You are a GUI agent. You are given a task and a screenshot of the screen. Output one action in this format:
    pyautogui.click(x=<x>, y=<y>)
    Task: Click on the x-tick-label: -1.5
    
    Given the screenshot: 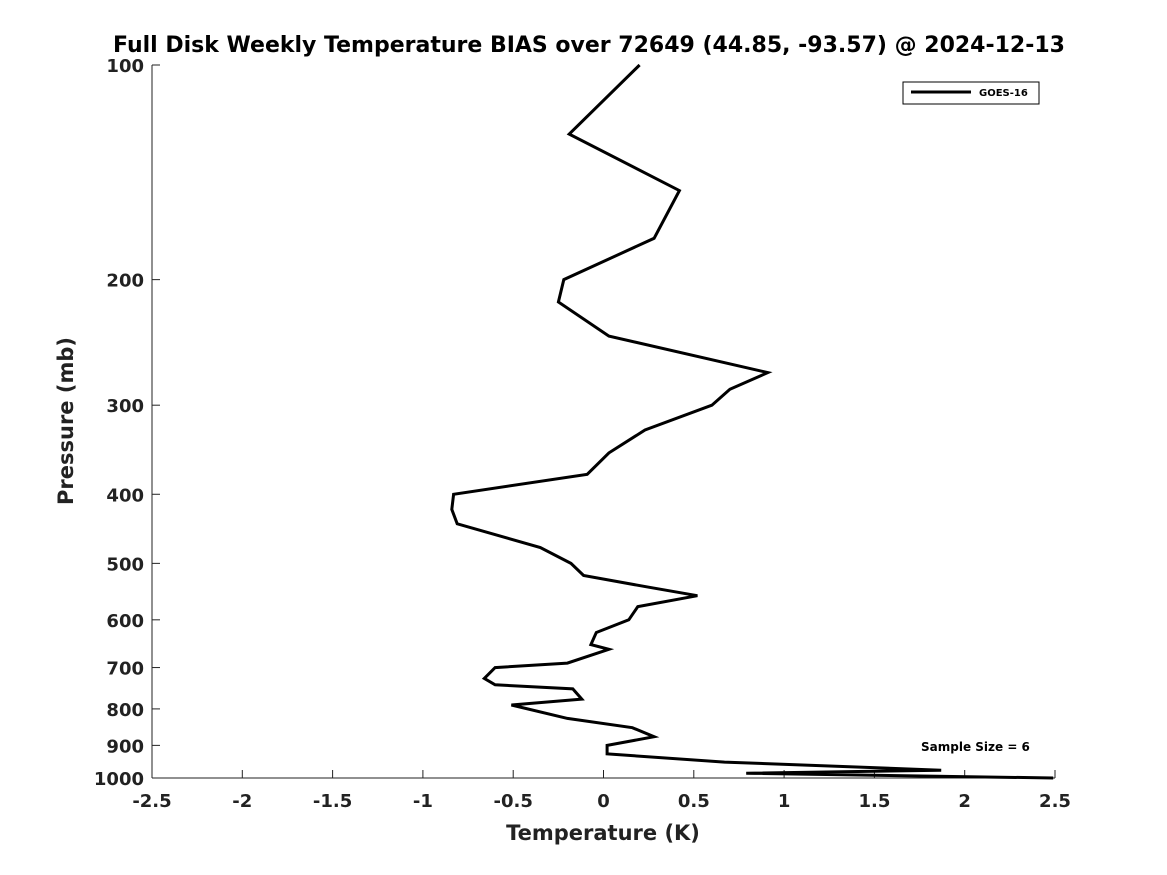 What is the action you would take?
    pyautogui.click(x=332, y=801)
    